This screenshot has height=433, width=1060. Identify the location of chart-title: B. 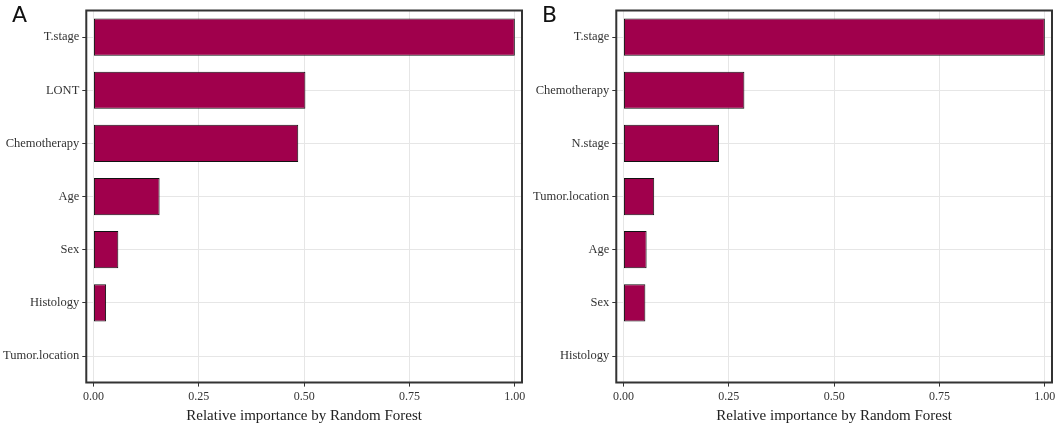
(550, 14).